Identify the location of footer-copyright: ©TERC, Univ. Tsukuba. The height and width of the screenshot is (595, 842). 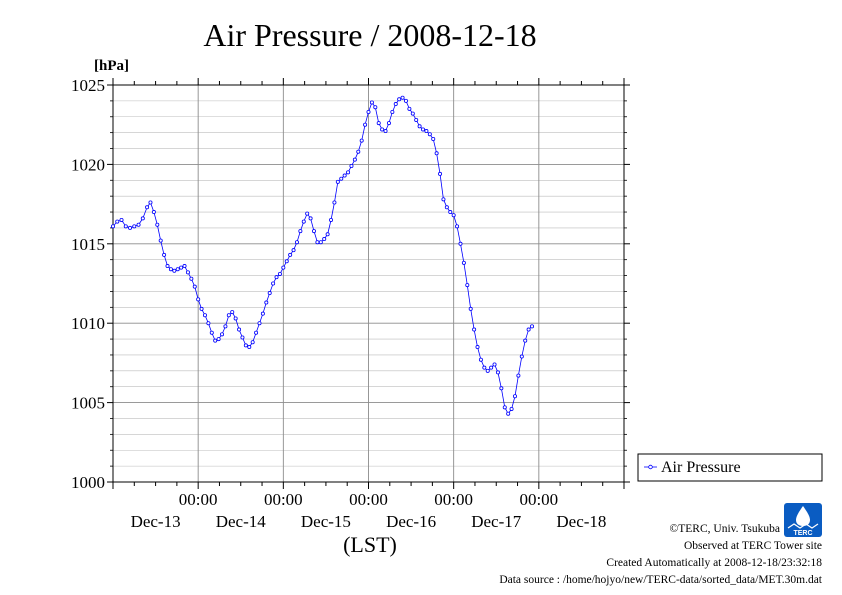
(725, 529).